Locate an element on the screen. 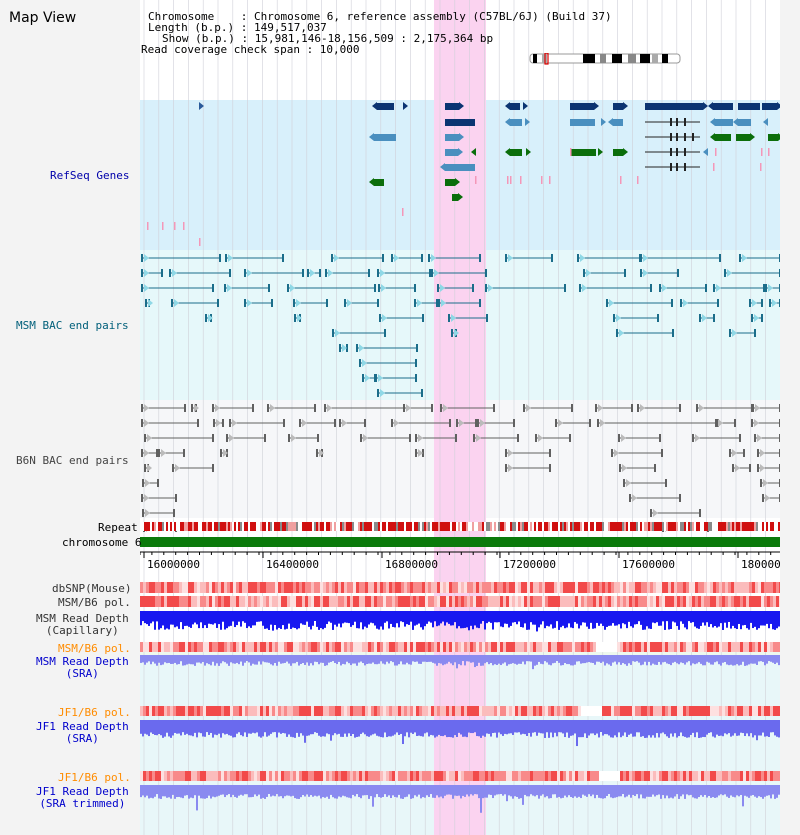  track-label-jf1-depth: JF1 Read Depth (SRA) is located at coordinates (82, 733).